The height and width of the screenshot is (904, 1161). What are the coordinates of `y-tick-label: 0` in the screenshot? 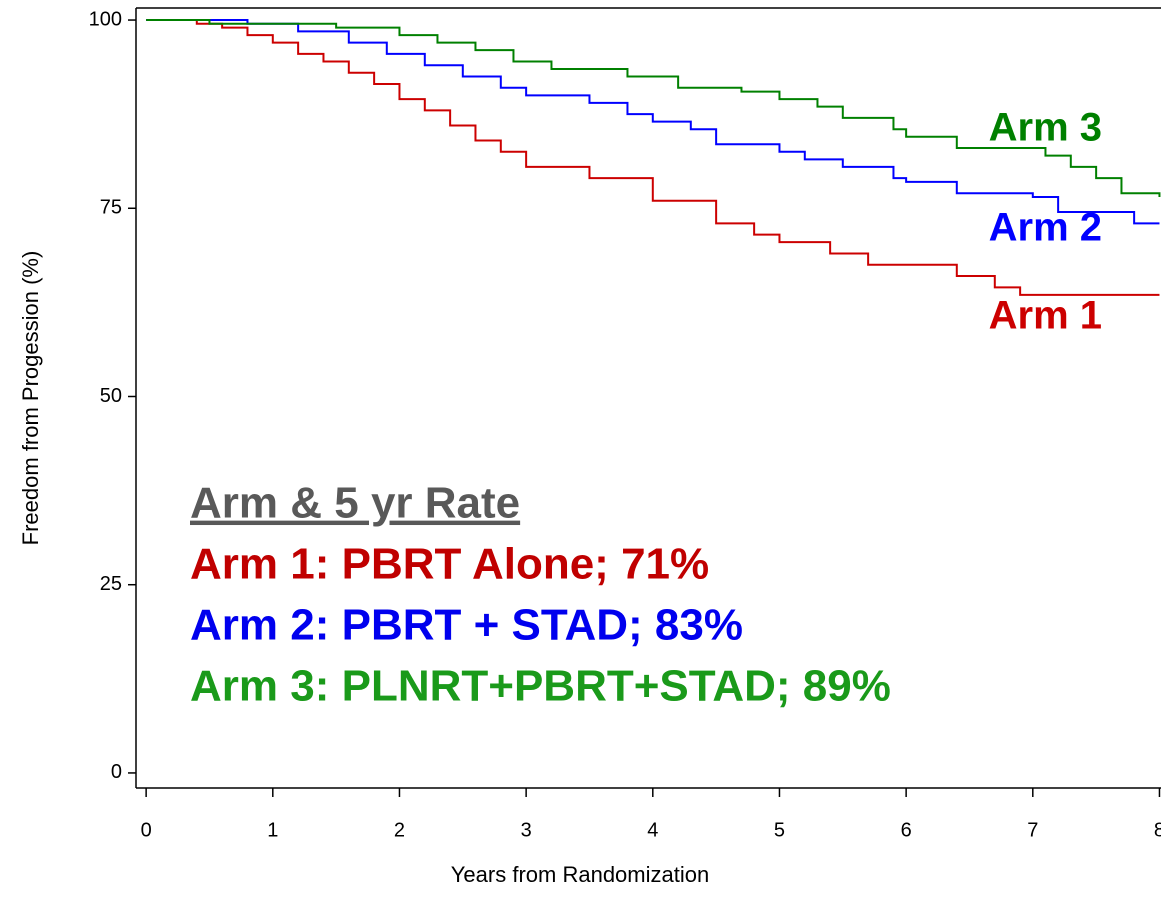 It's located at (116, 772).